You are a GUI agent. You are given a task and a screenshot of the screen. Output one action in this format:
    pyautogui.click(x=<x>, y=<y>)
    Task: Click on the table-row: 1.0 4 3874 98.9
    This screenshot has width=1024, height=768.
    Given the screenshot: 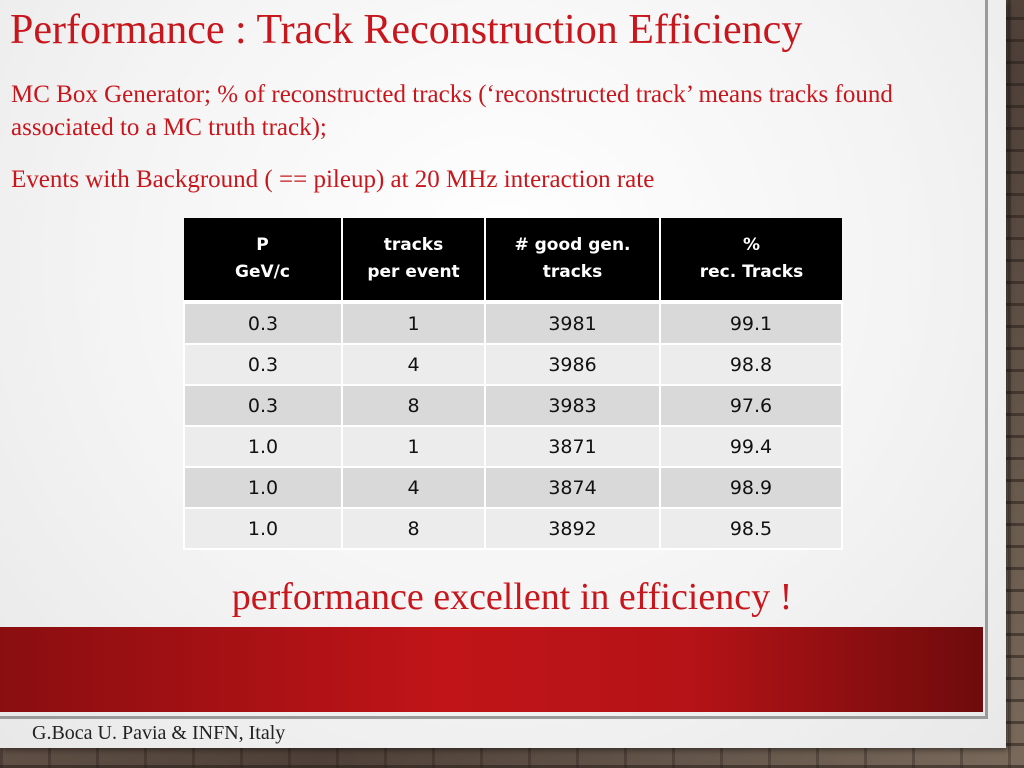 What is the action you would take?
    pyautogui.click(x=513, y=487)
    